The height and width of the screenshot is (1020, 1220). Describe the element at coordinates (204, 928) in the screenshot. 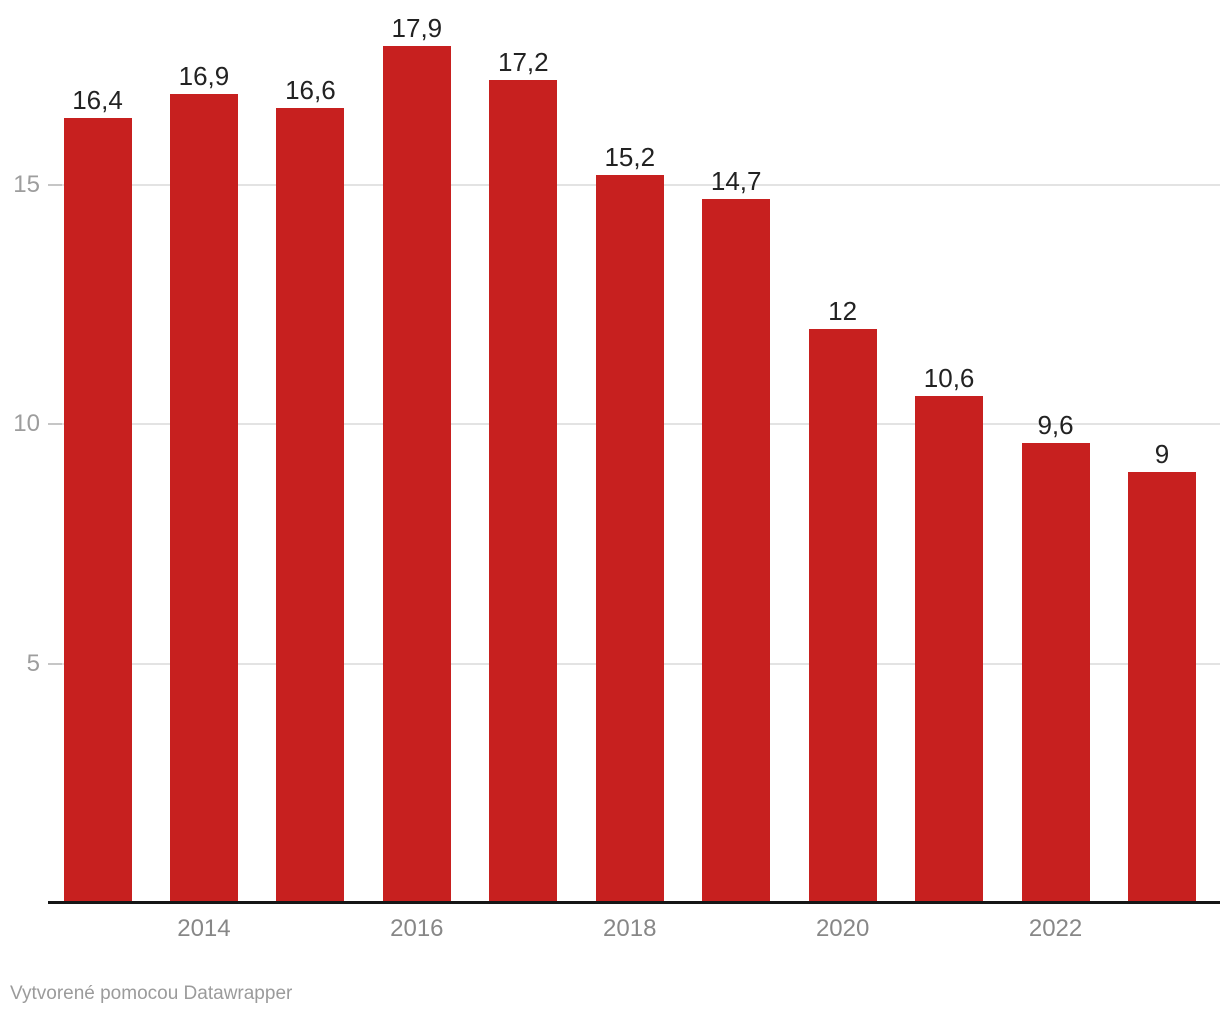

I see `x-axis-tick-label: 2014` at that location.